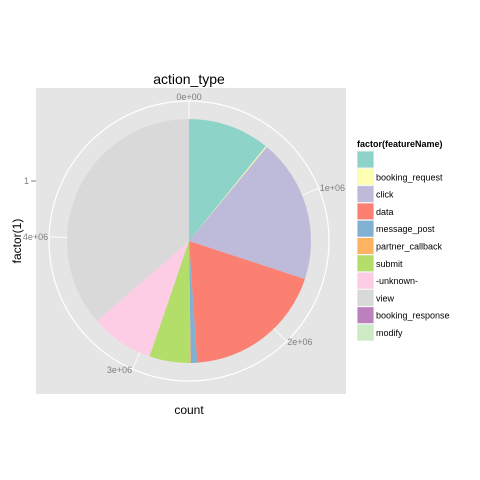 The height and width of the screenshot is (480, 480). I want to click on legend-label: click, so click(385, 195).